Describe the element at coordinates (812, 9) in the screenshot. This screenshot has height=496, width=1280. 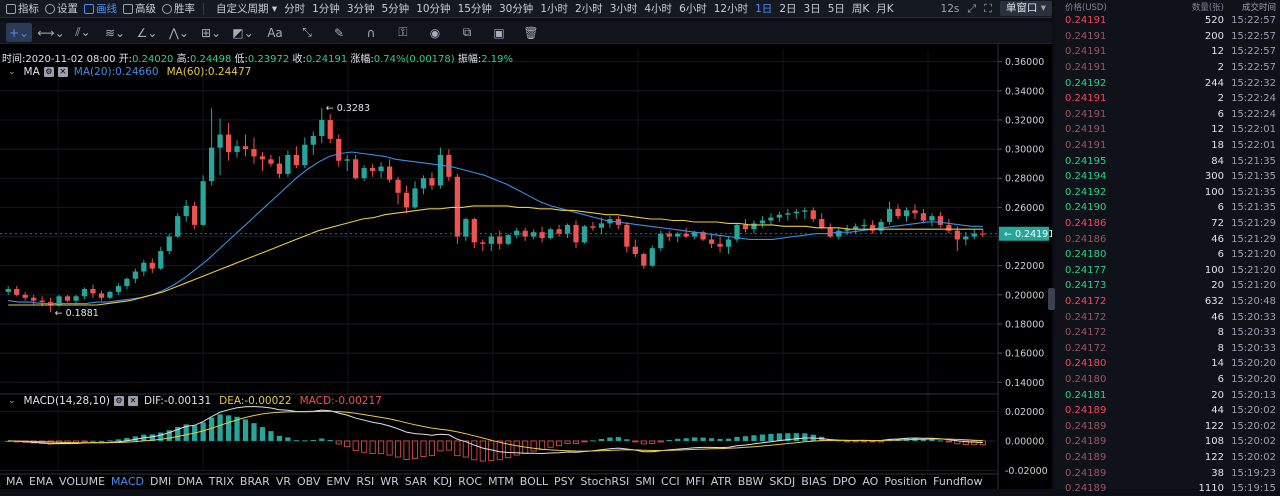
I see `period-15: 3日` at that location.